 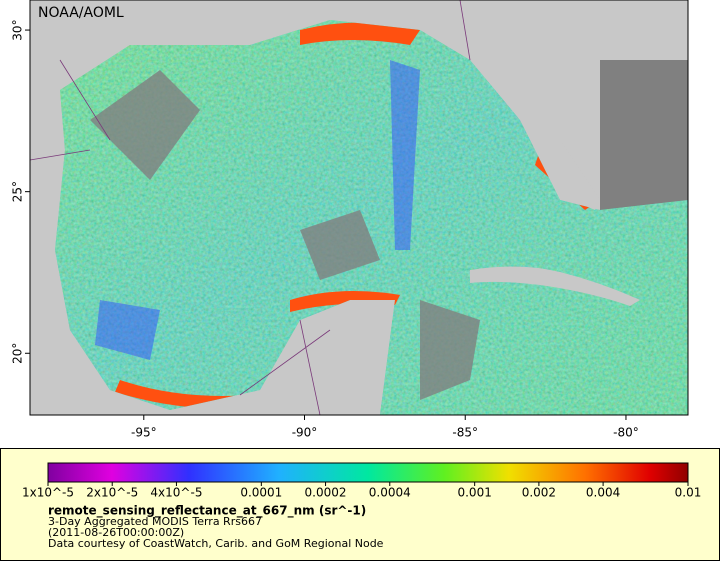 I want to click on colorbar, so click(x=368, y=472).